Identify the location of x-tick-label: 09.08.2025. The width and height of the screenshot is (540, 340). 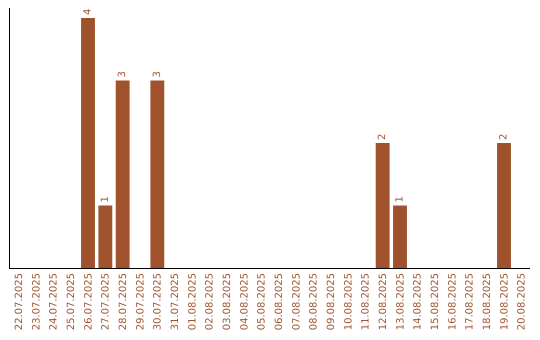
(331, 301).